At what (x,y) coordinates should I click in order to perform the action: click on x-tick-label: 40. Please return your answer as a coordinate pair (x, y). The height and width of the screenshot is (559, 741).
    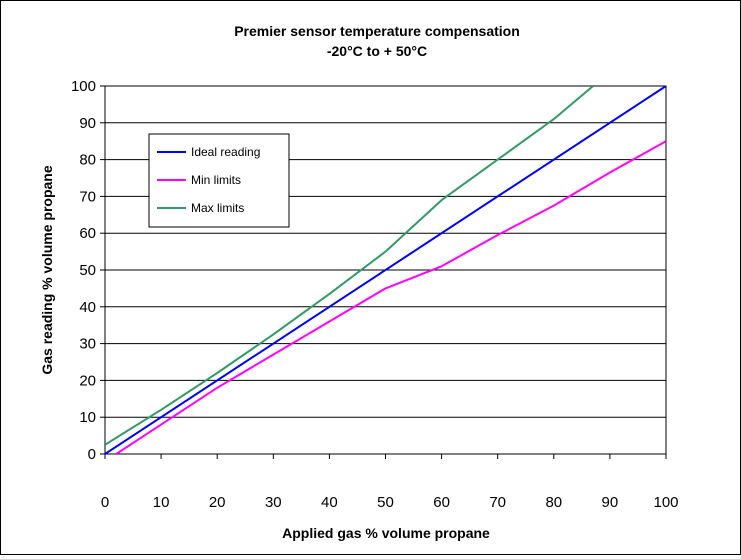
    Looking at the image, I should click on (329, 502).